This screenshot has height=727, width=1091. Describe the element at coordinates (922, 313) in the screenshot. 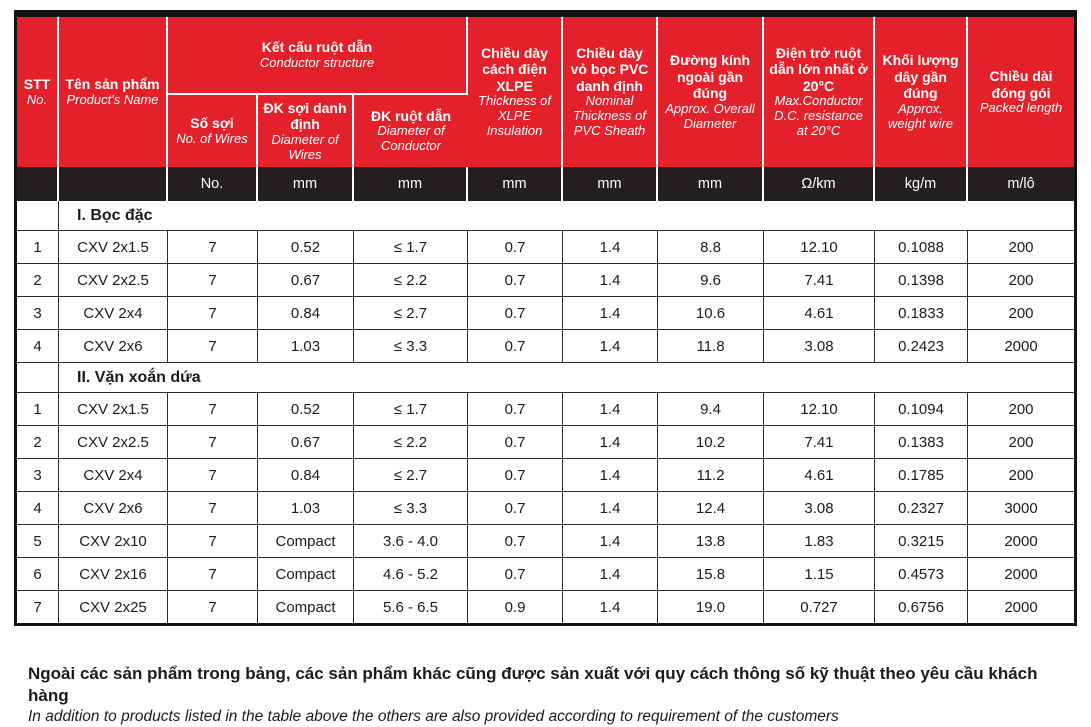

I see `table-cell: 0.1833` at that location.